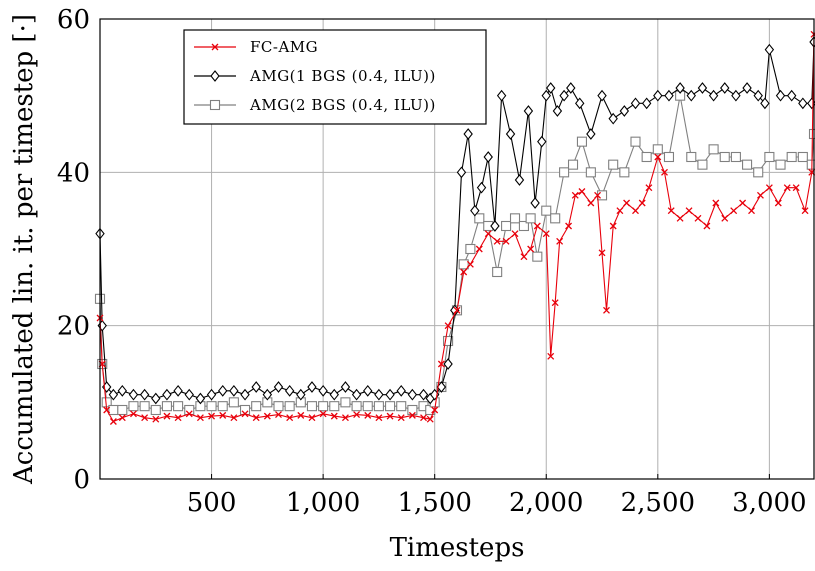  What do you see at coordinates (284, 47) in the screenshot?
I see `legend-label-fc-amg: FC-AMG` at bounding box center [284, 47].